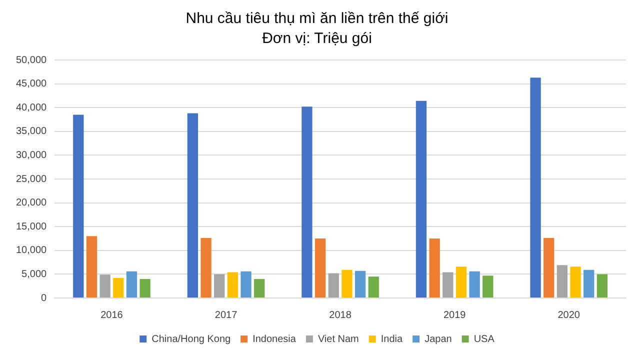  Describe the element at coordinates (35, 274) in the screenshot. I see `y-tick-label: 5,000` at that location.